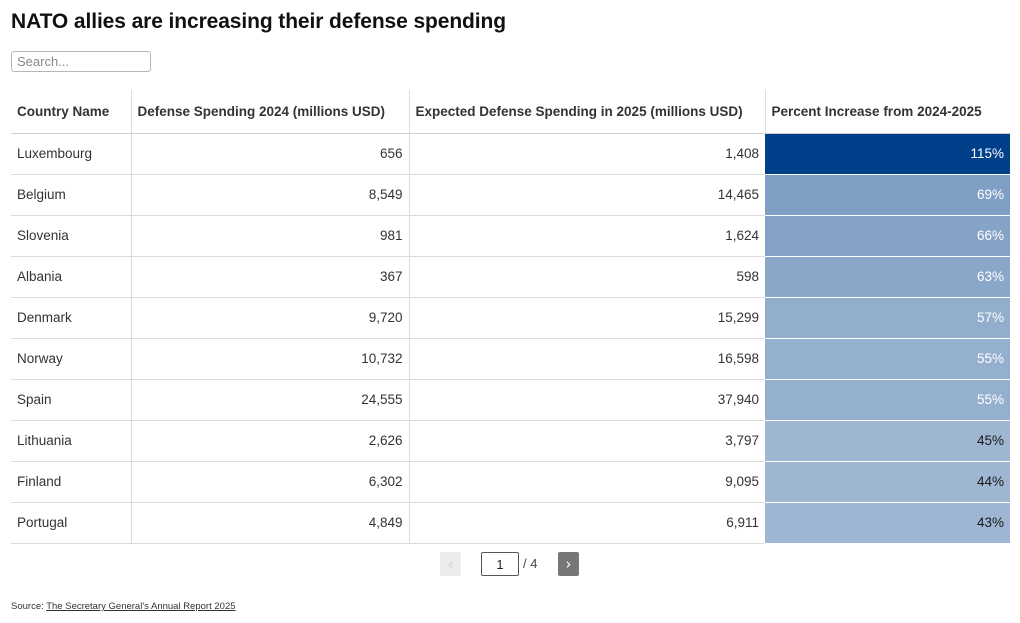 The height and width of the screenshot is (623, 1020). Describe the element at coordinates (269, 359) in the screenshot. I see `cell-spend-2024: 10,732` at that location.